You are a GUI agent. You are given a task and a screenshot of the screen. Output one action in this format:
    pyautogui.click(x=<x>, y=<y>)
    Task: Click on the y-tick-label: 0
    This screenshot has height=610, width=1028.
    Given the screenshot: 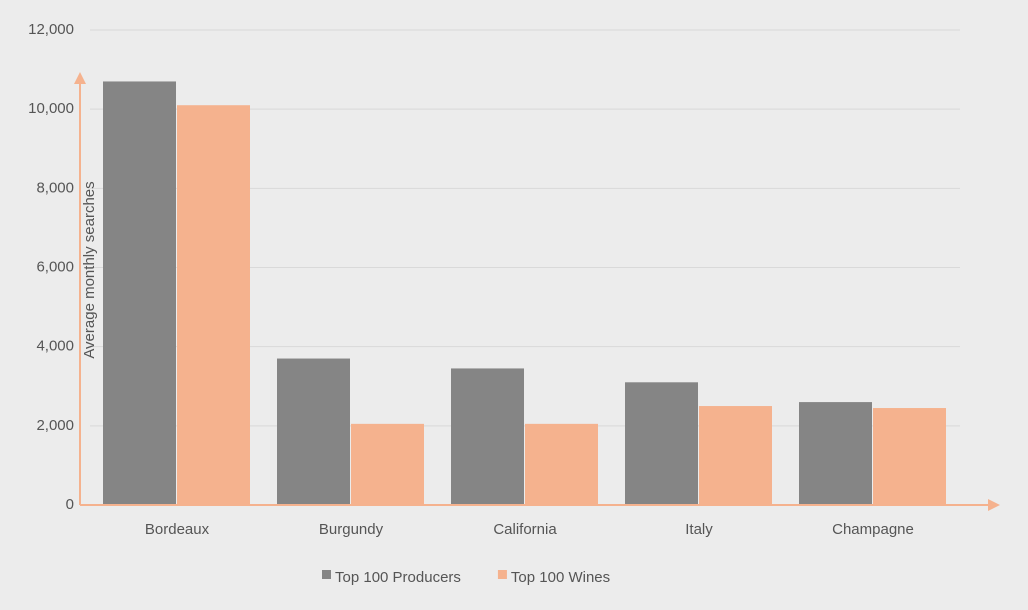 What is the action you would take?
    pyautogui.click(x=70, y=504)
    